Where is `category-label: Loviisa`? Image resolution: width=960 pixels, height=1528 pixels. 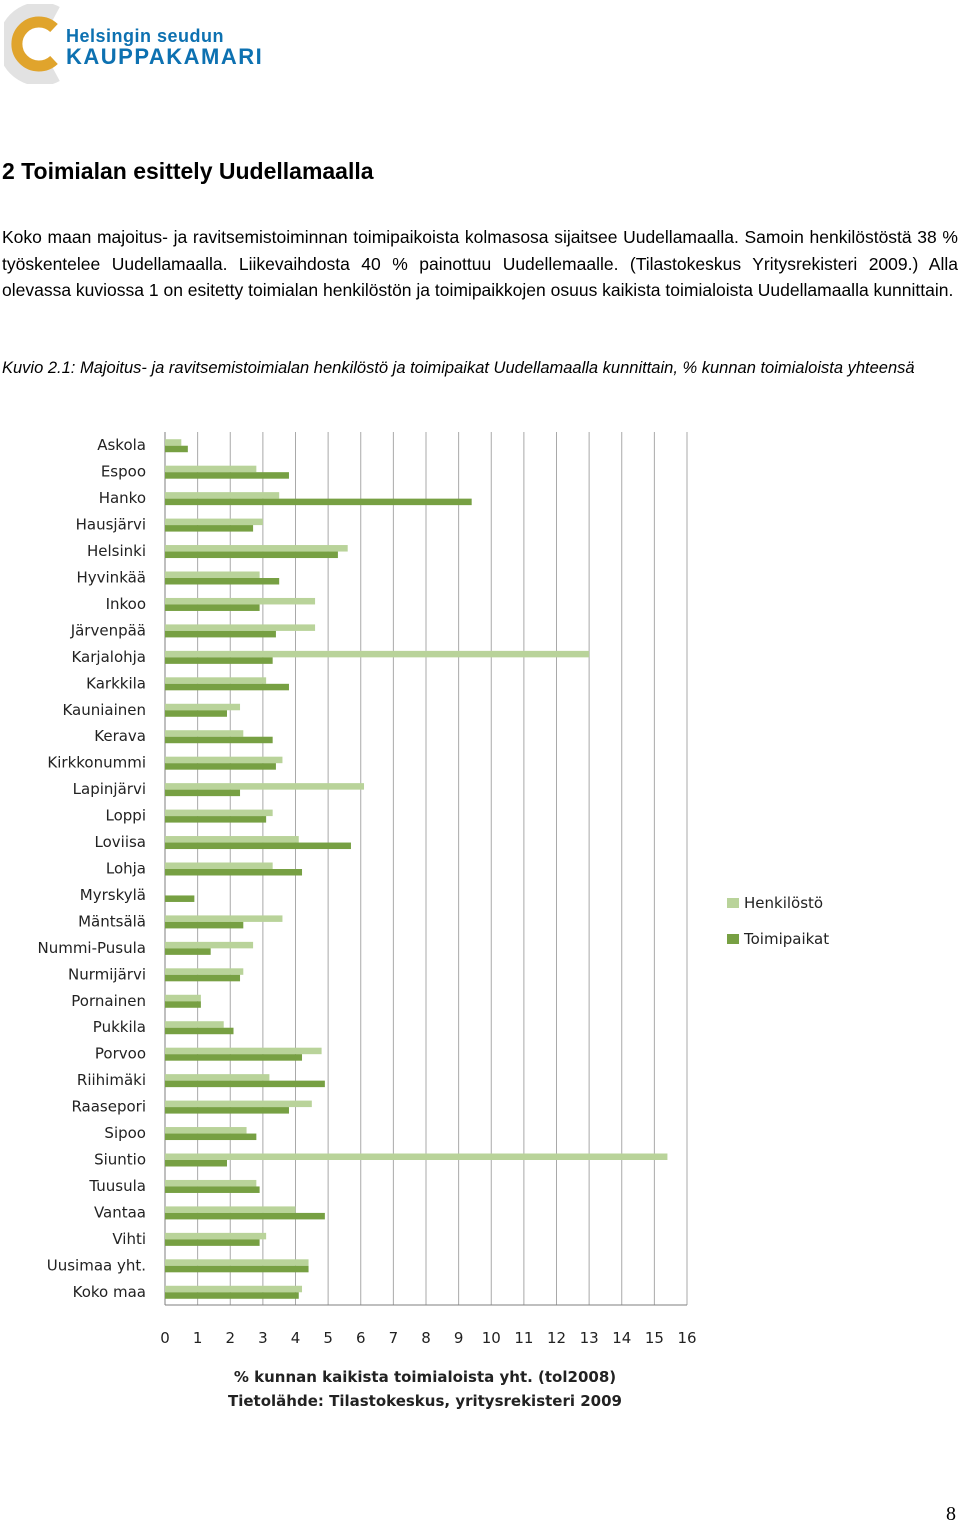
category-label: Loviisa is located at coordinates (121, 842).